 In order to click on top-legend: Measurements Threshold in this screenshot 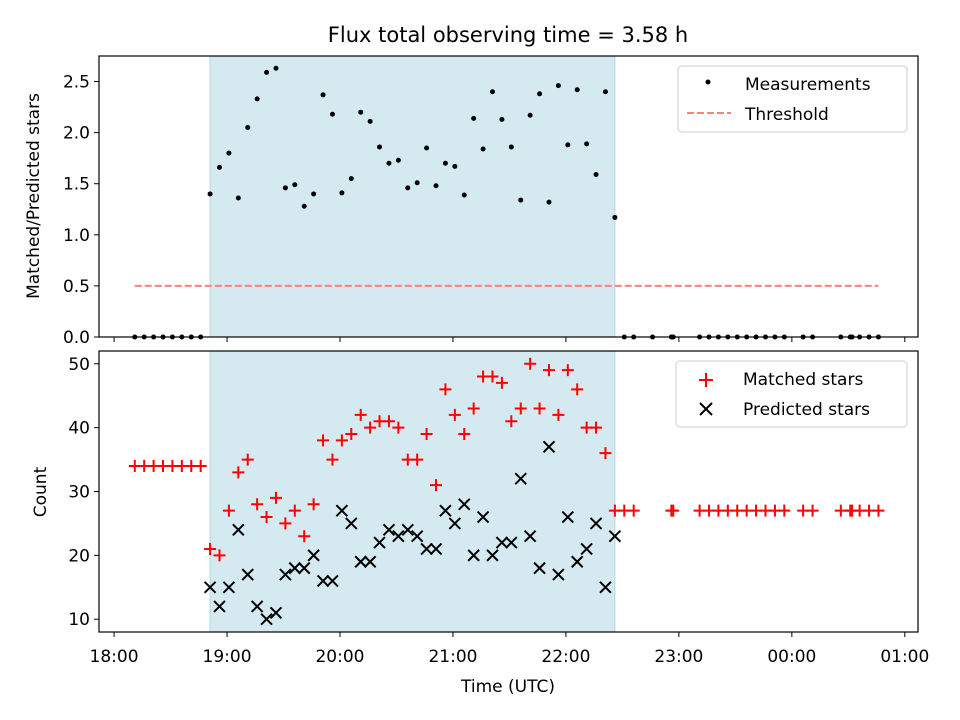, I will do `click(792, 99)`.